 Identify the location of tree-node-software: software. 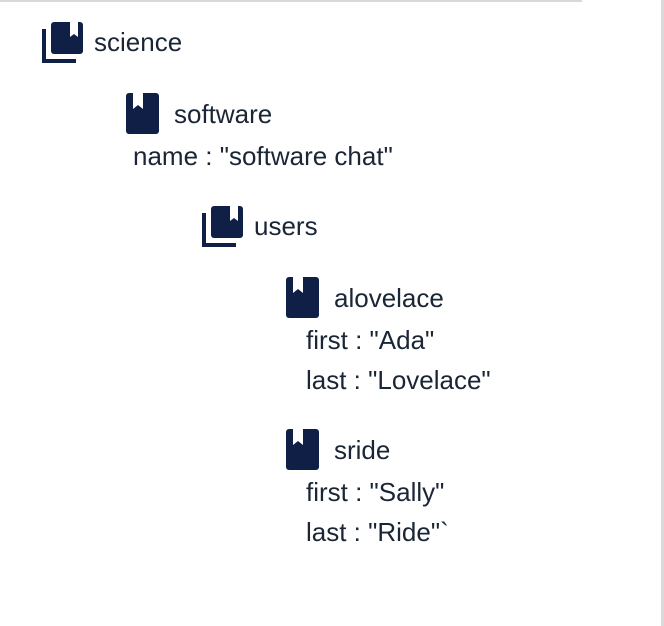
(199, 114).